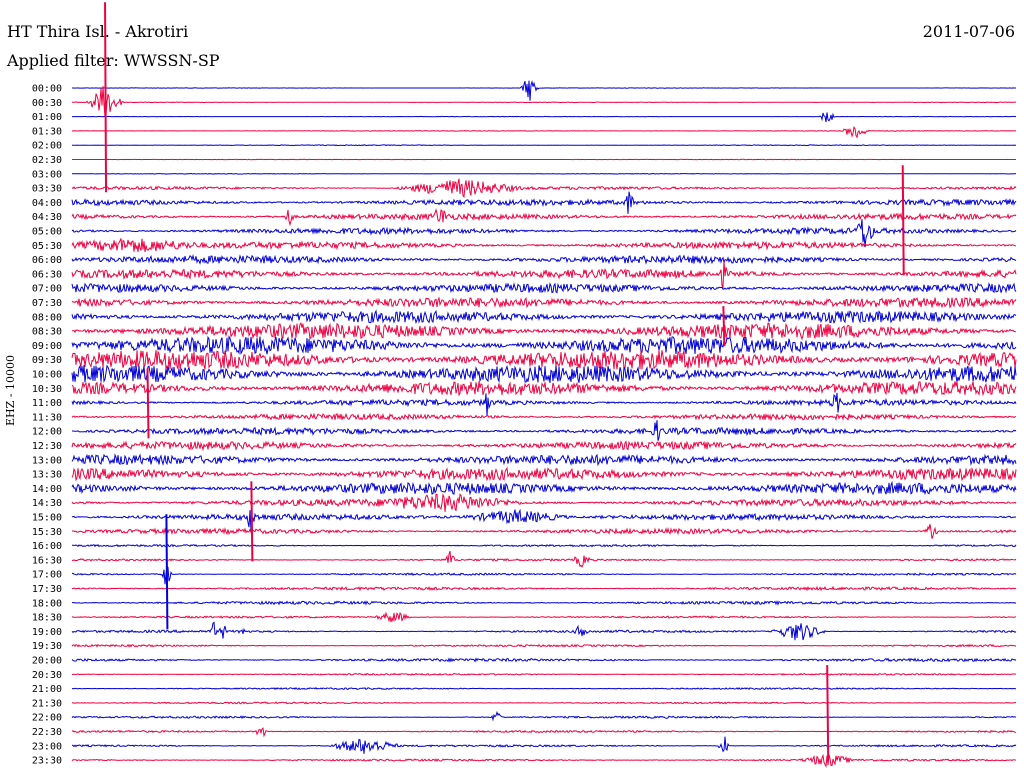 This screenshot has width=1024, height=780. I want to click on time-label: 22:00, so click(47, 718).